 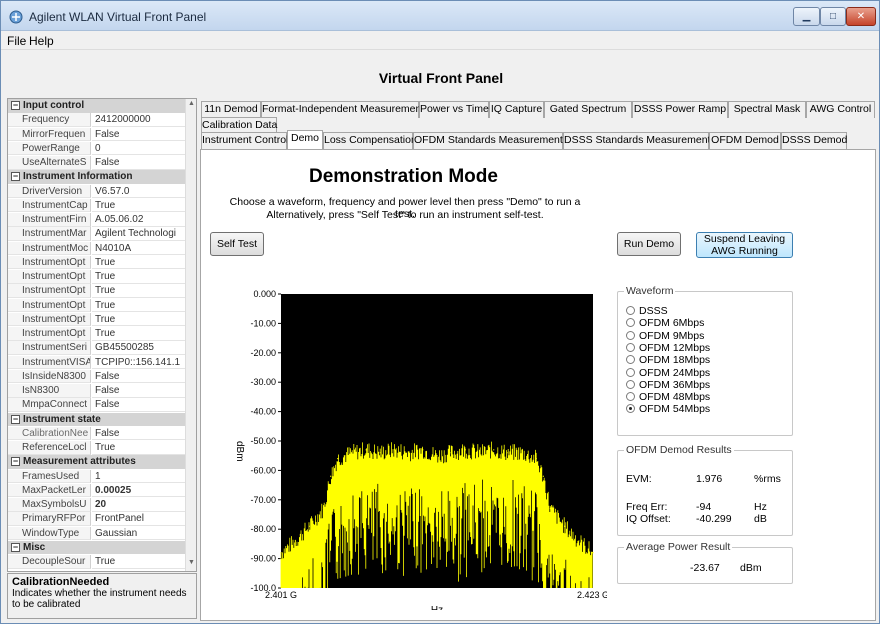 I want to click on property-value: TCPIP0::156.141.1, so click(x=139, y=362).